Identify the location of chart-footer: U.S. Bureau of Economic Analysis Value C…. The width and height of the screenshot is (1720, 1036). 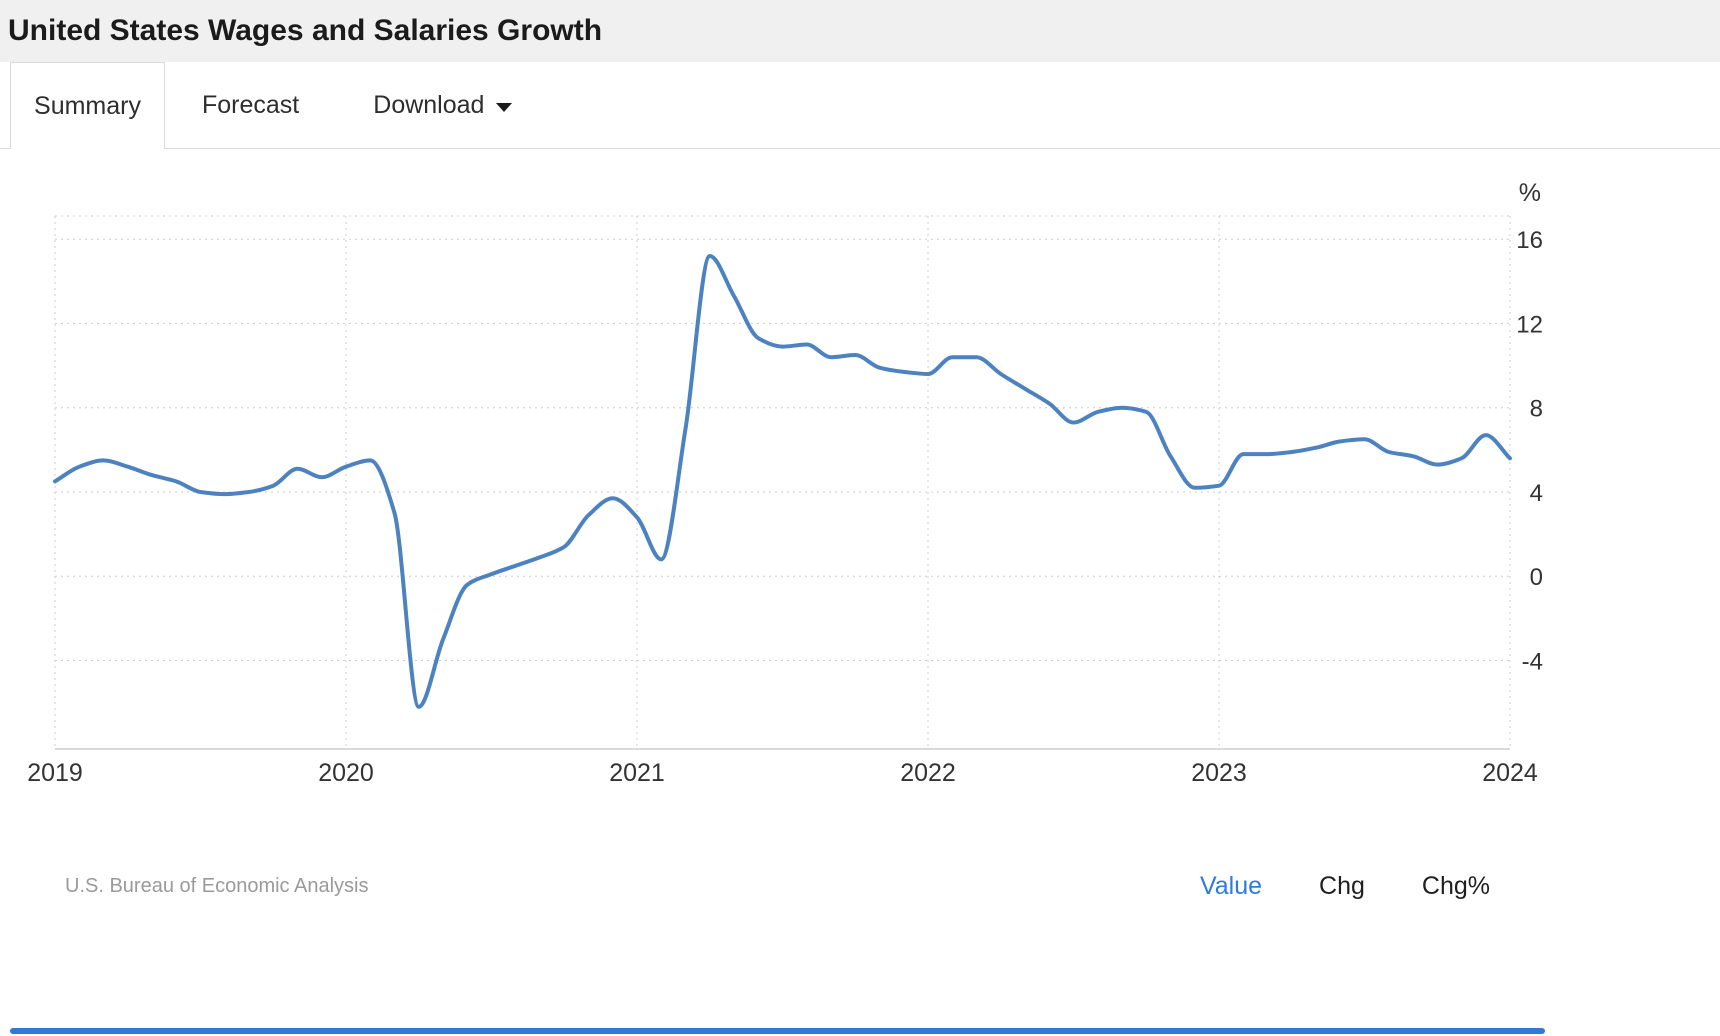
(777, 879).